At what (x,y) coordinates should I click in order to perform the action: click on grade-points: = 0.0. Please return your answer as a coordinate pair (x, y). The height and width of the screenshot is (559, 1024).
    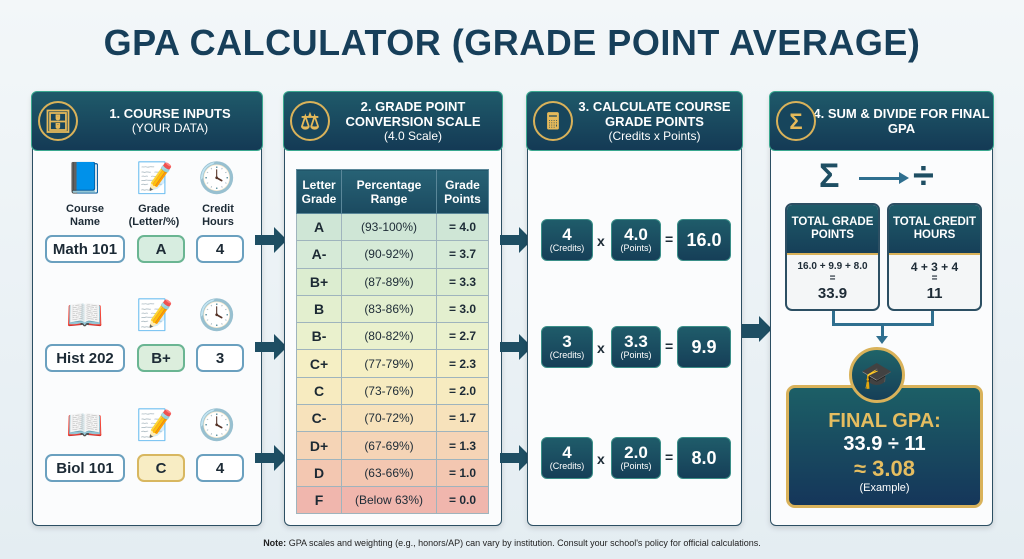
    Looking at the image, I should click on (462, 500).